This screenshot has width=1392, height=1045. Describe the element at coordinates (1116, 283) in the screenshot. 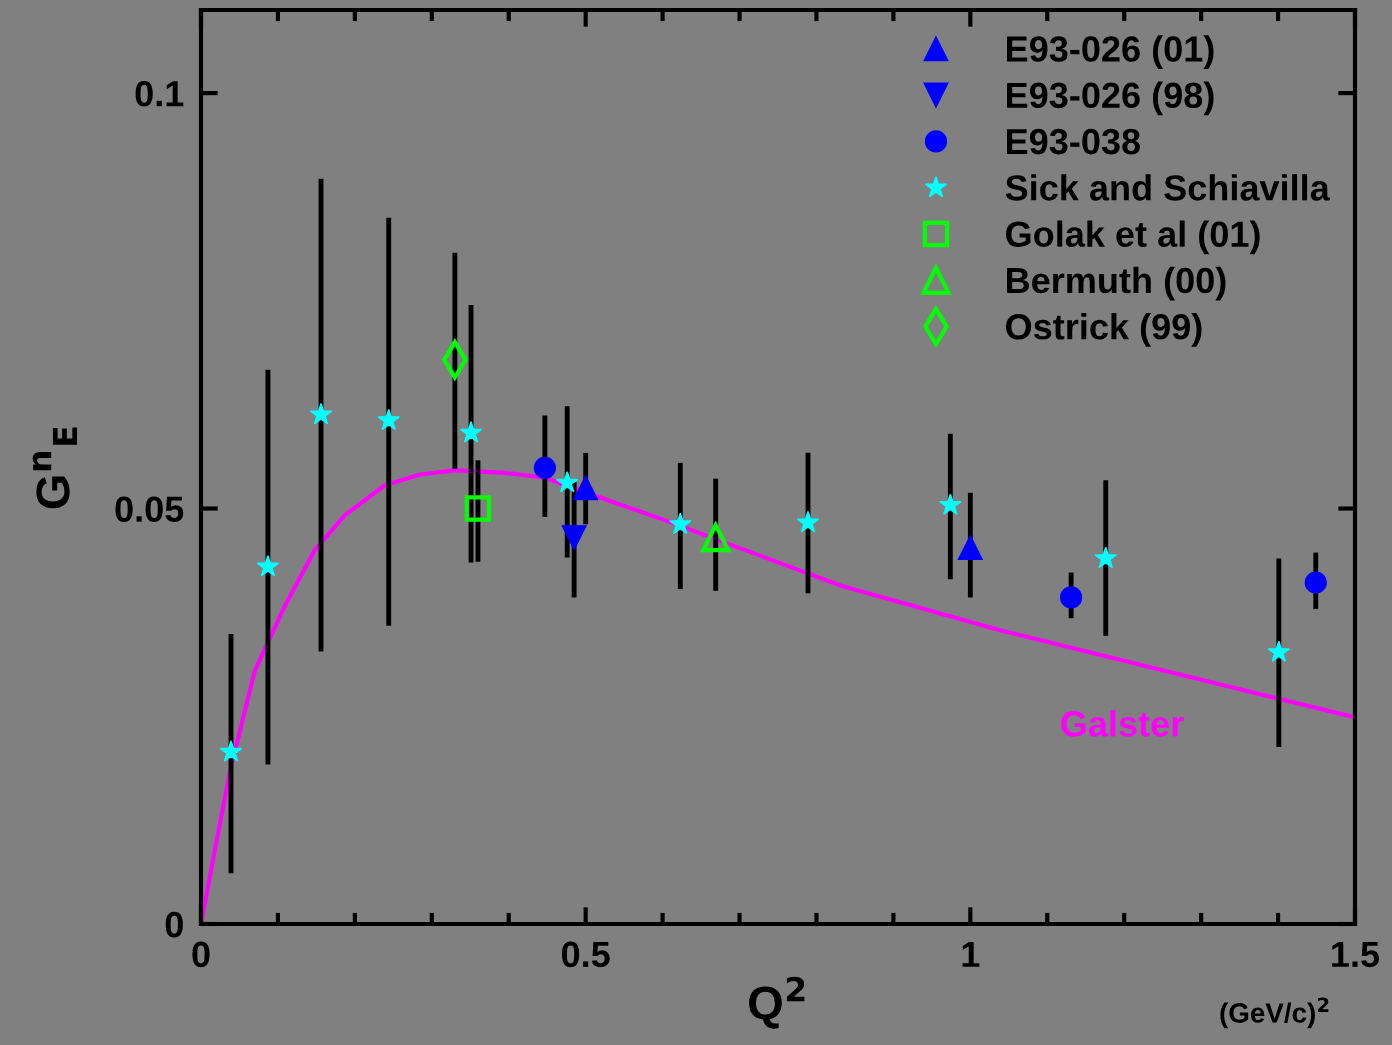

I see `legend-label: Bermuth (00)` at that location.